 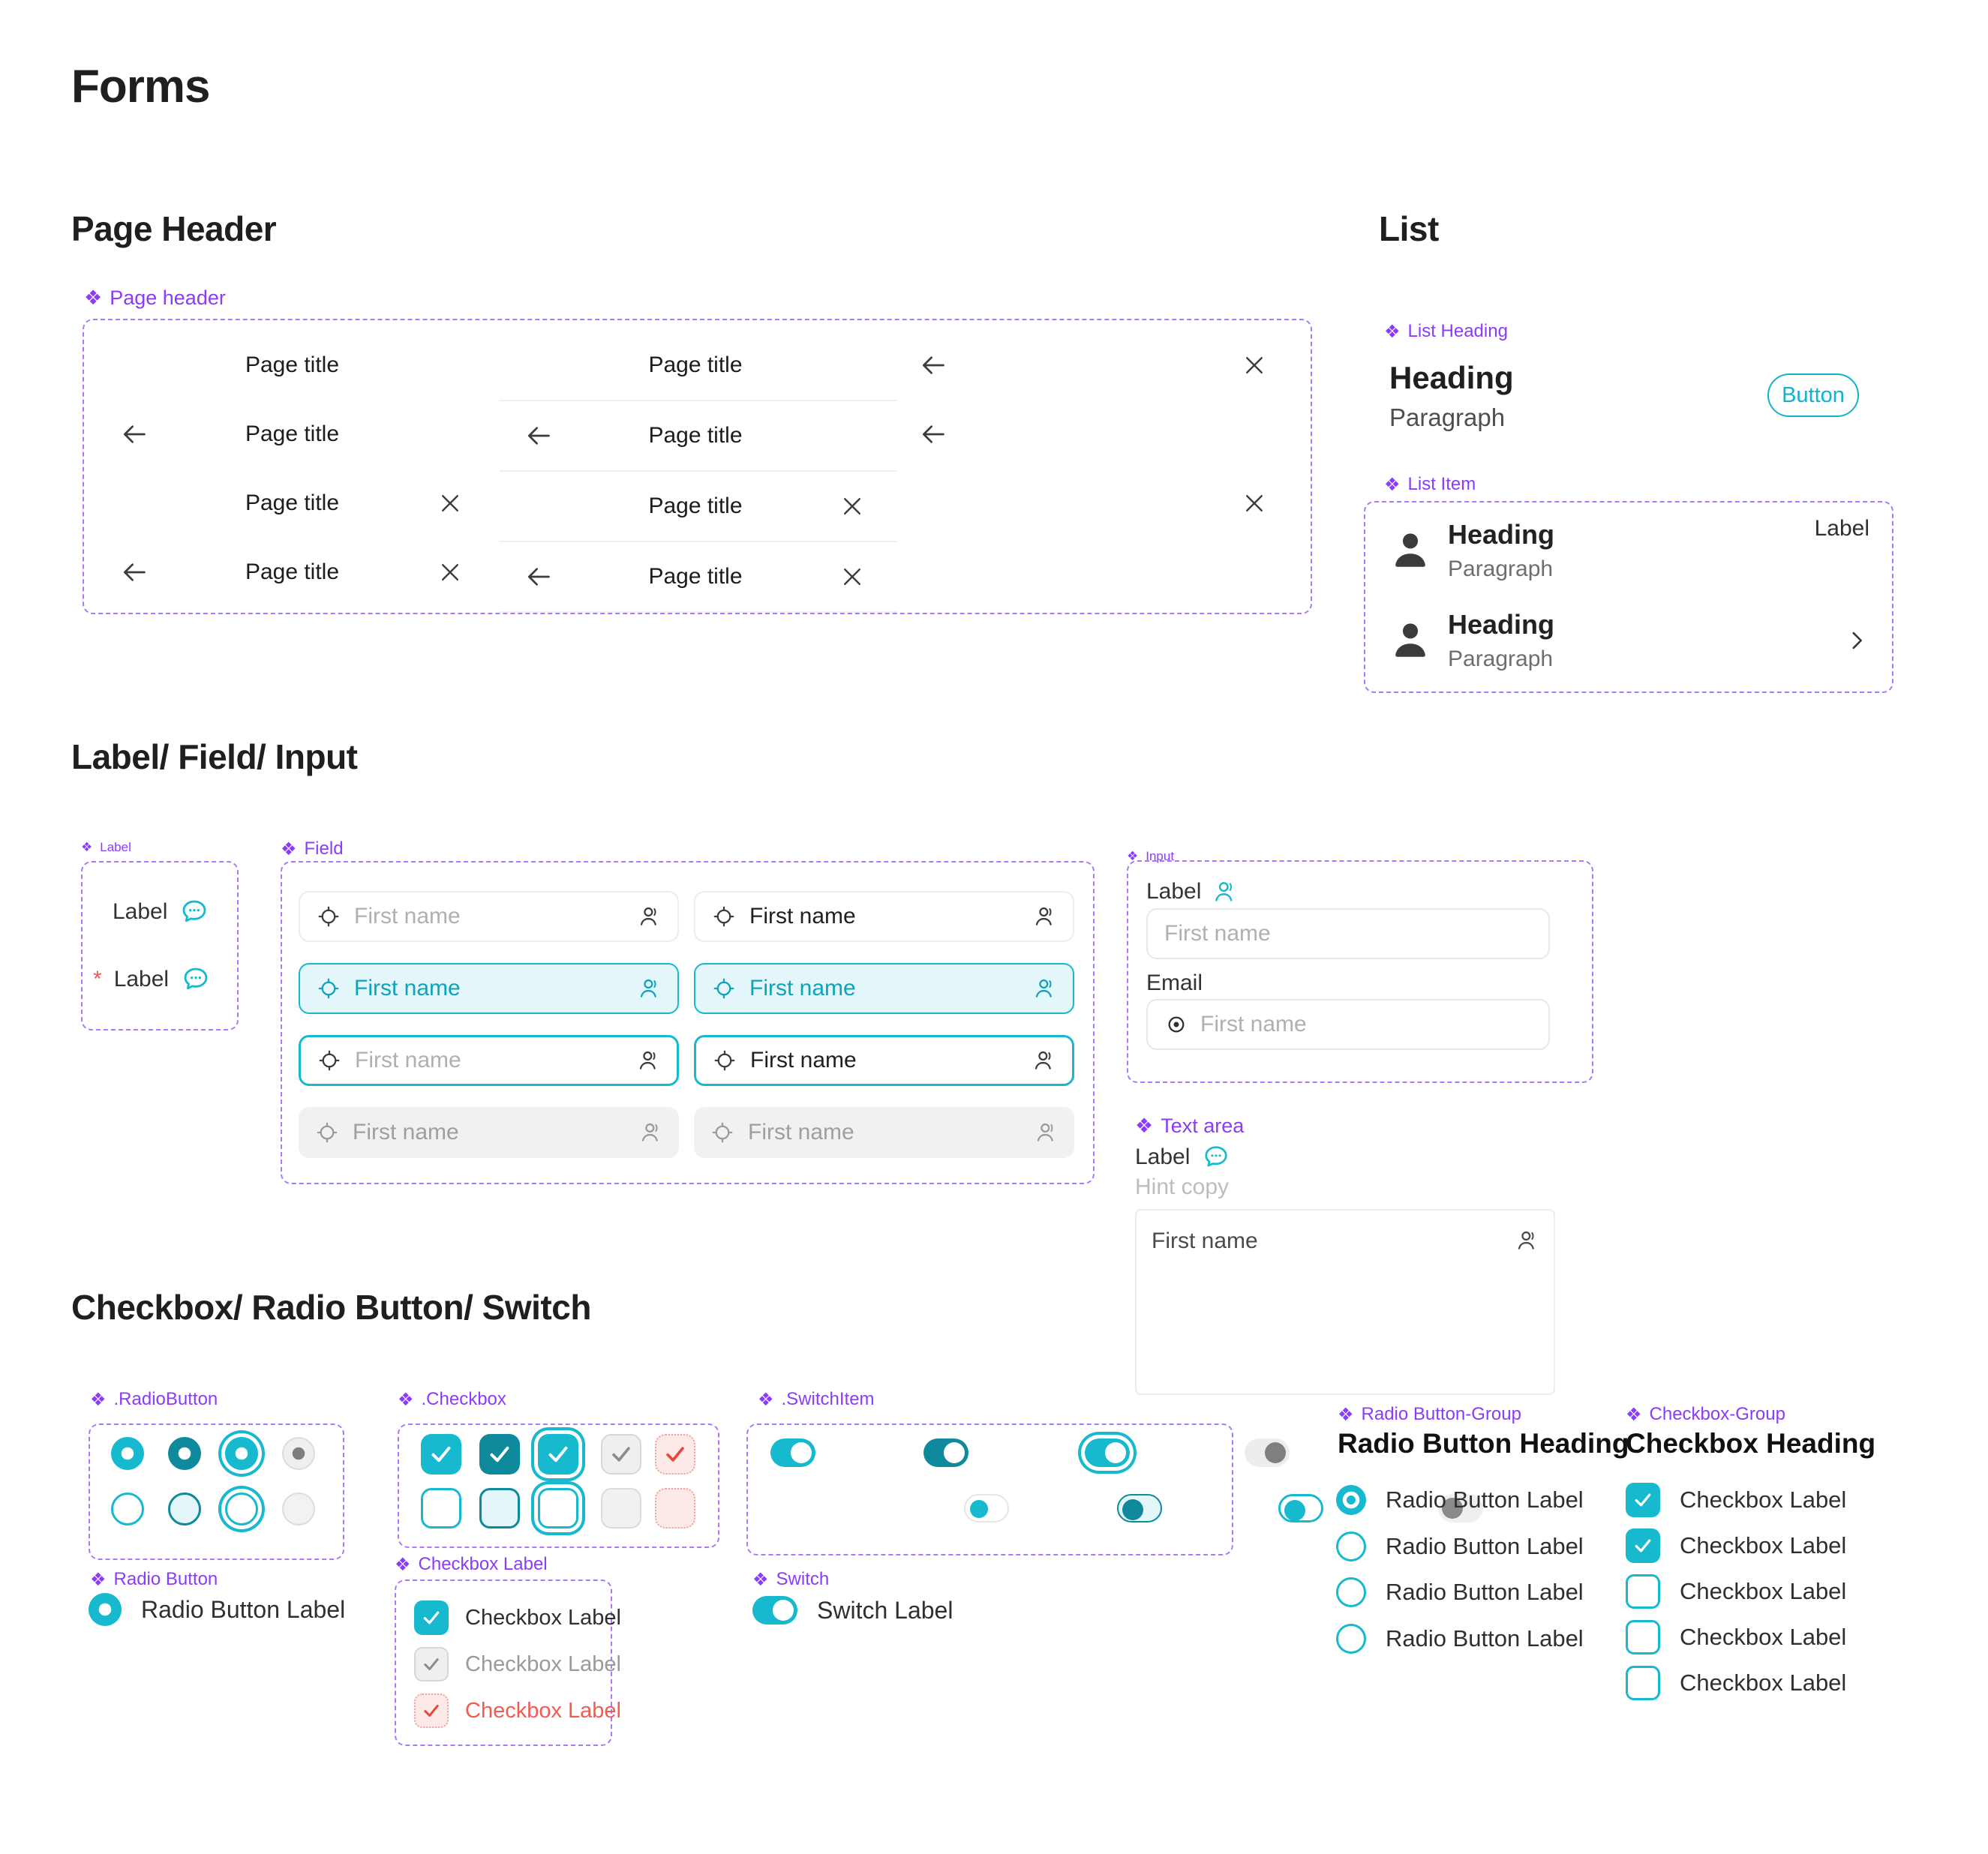 I want to click on list-heading-button: Button, so click(x=1813, y=395).